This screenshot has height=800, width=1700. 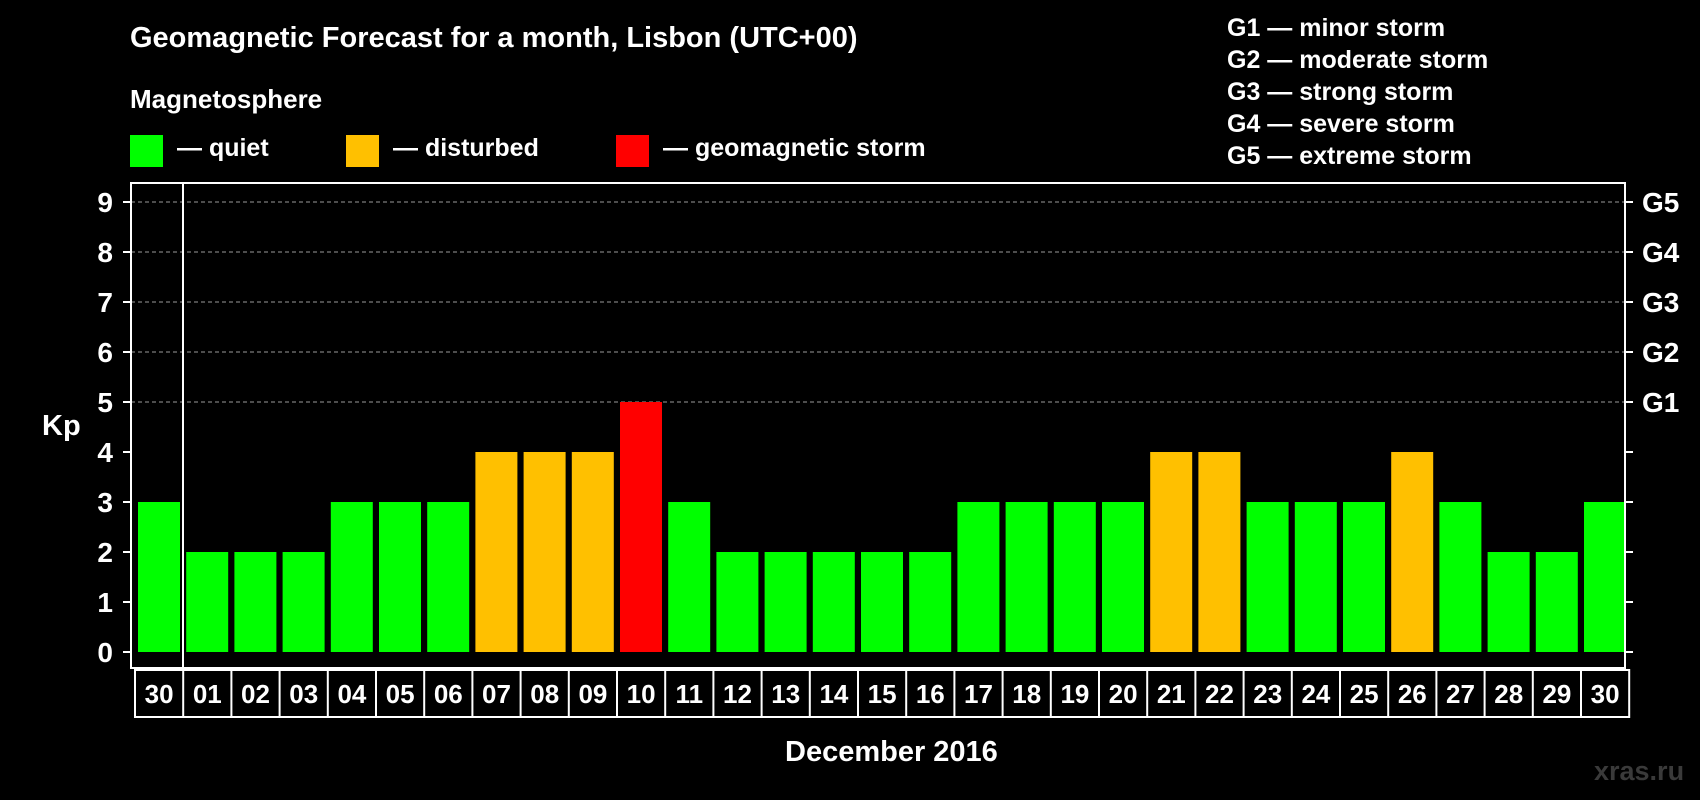 I want to click on x-tick-label: 19, so click(x=1074, y=694).